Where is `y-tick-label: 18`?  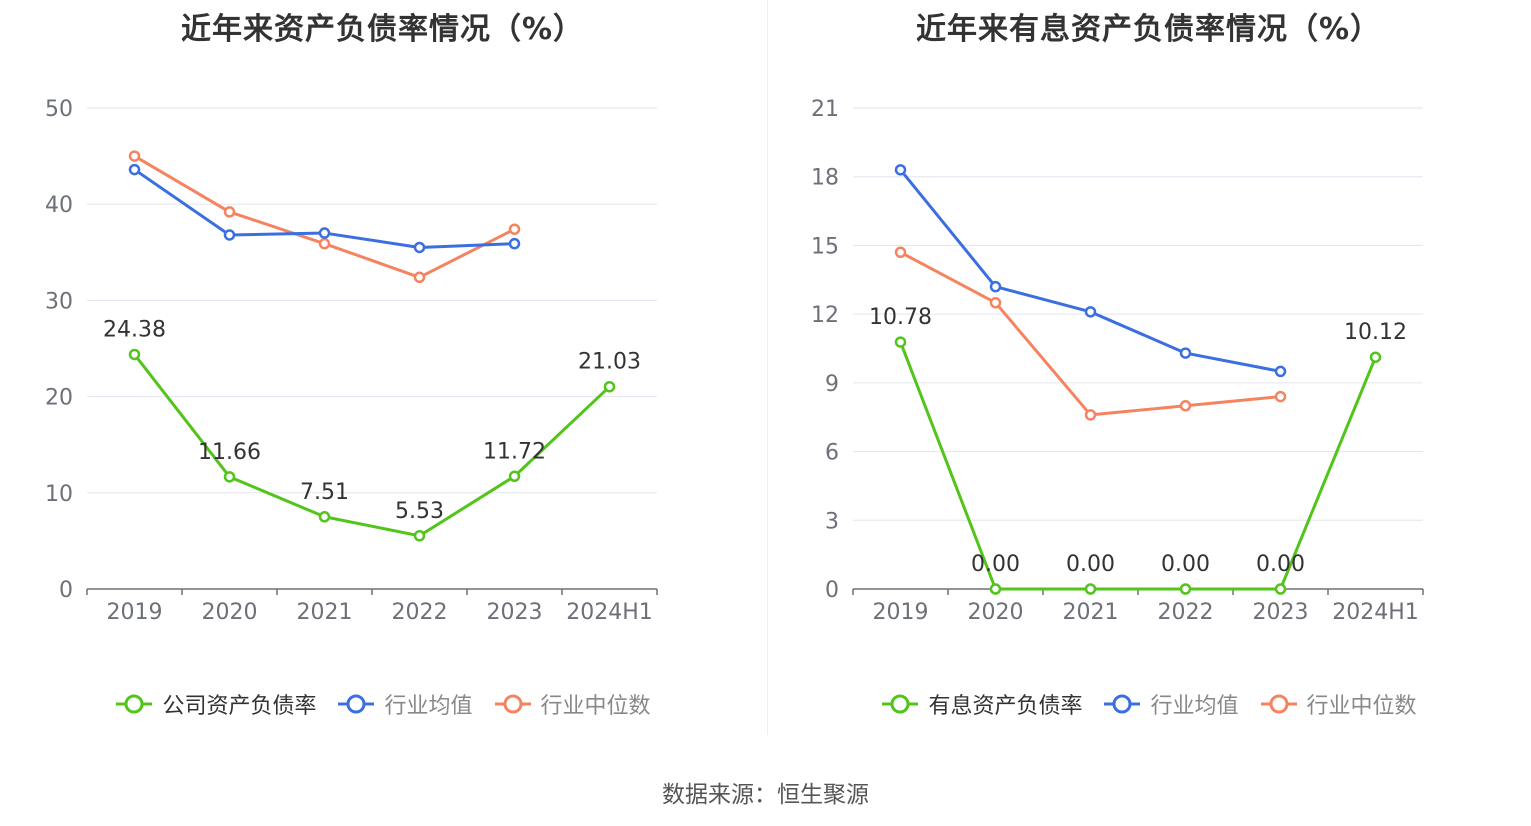 y-tick-label: 18 is located at coordinates (825, 178).